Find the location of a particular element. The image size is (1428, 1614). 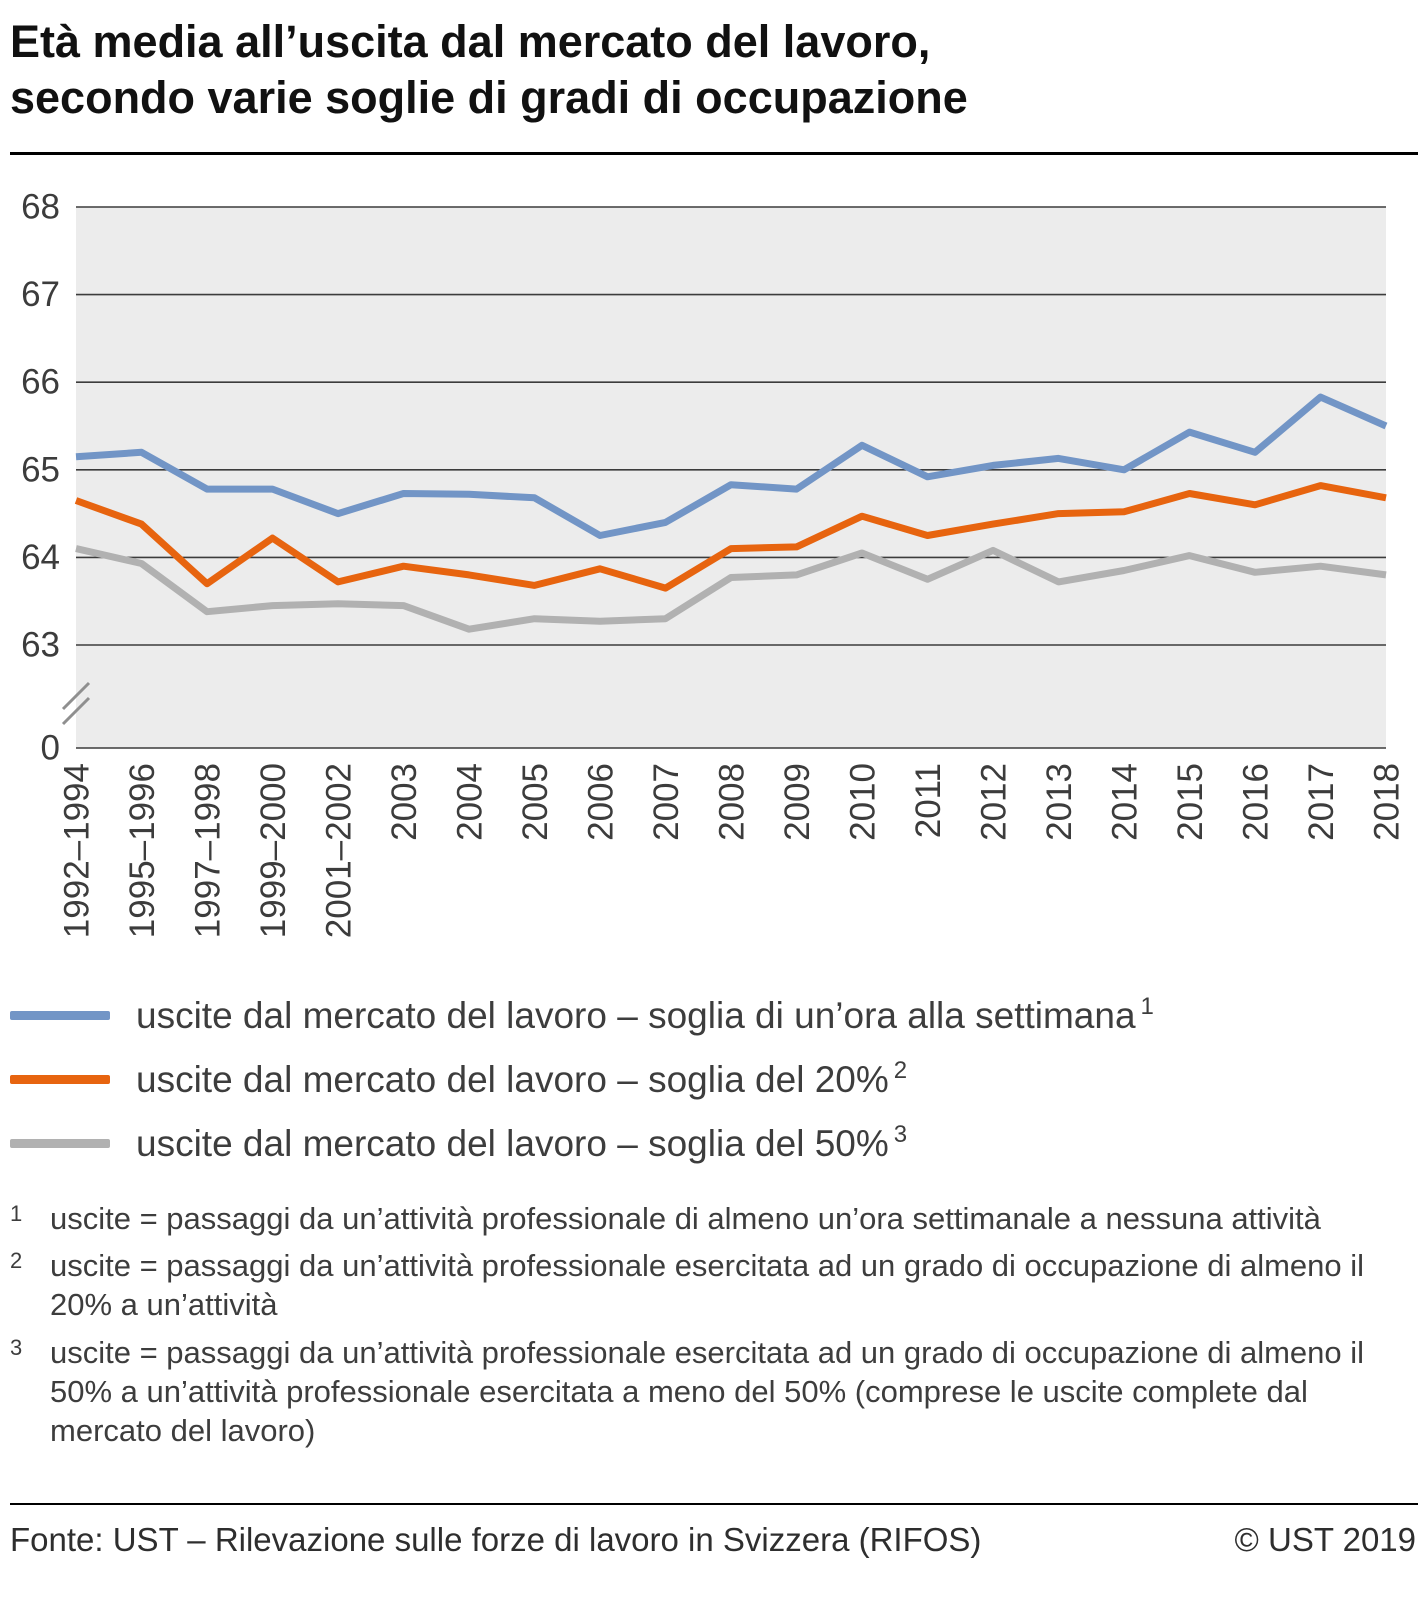

legend-footnote-ref: 1 is located at coordinates (1147, 1007).